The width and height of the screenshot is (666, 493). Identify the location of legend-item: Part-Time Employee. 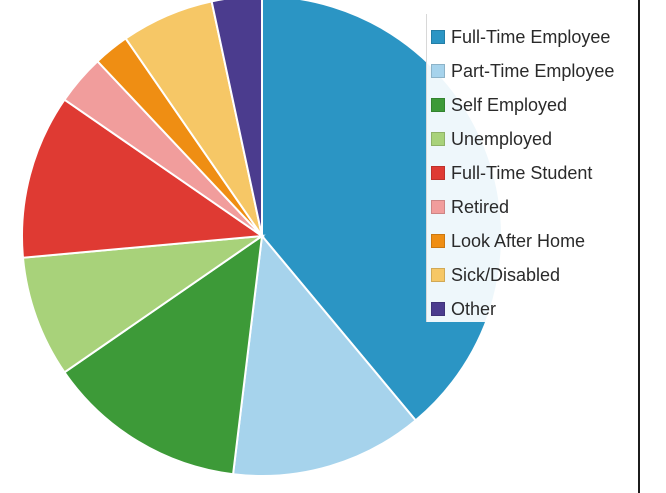
(535, 71).